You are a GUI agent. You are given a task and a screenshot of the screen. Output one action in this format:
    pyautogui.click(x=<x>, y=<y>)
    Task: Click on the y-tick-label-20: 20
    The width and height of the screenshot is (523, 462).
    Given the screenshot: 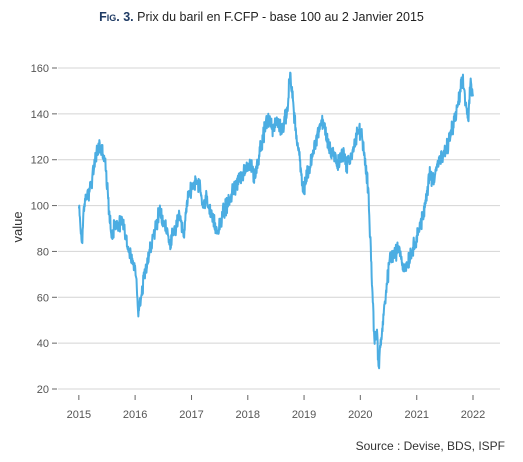 What is the action you would take?
    pyautogui.click(x=43, y=390)
    